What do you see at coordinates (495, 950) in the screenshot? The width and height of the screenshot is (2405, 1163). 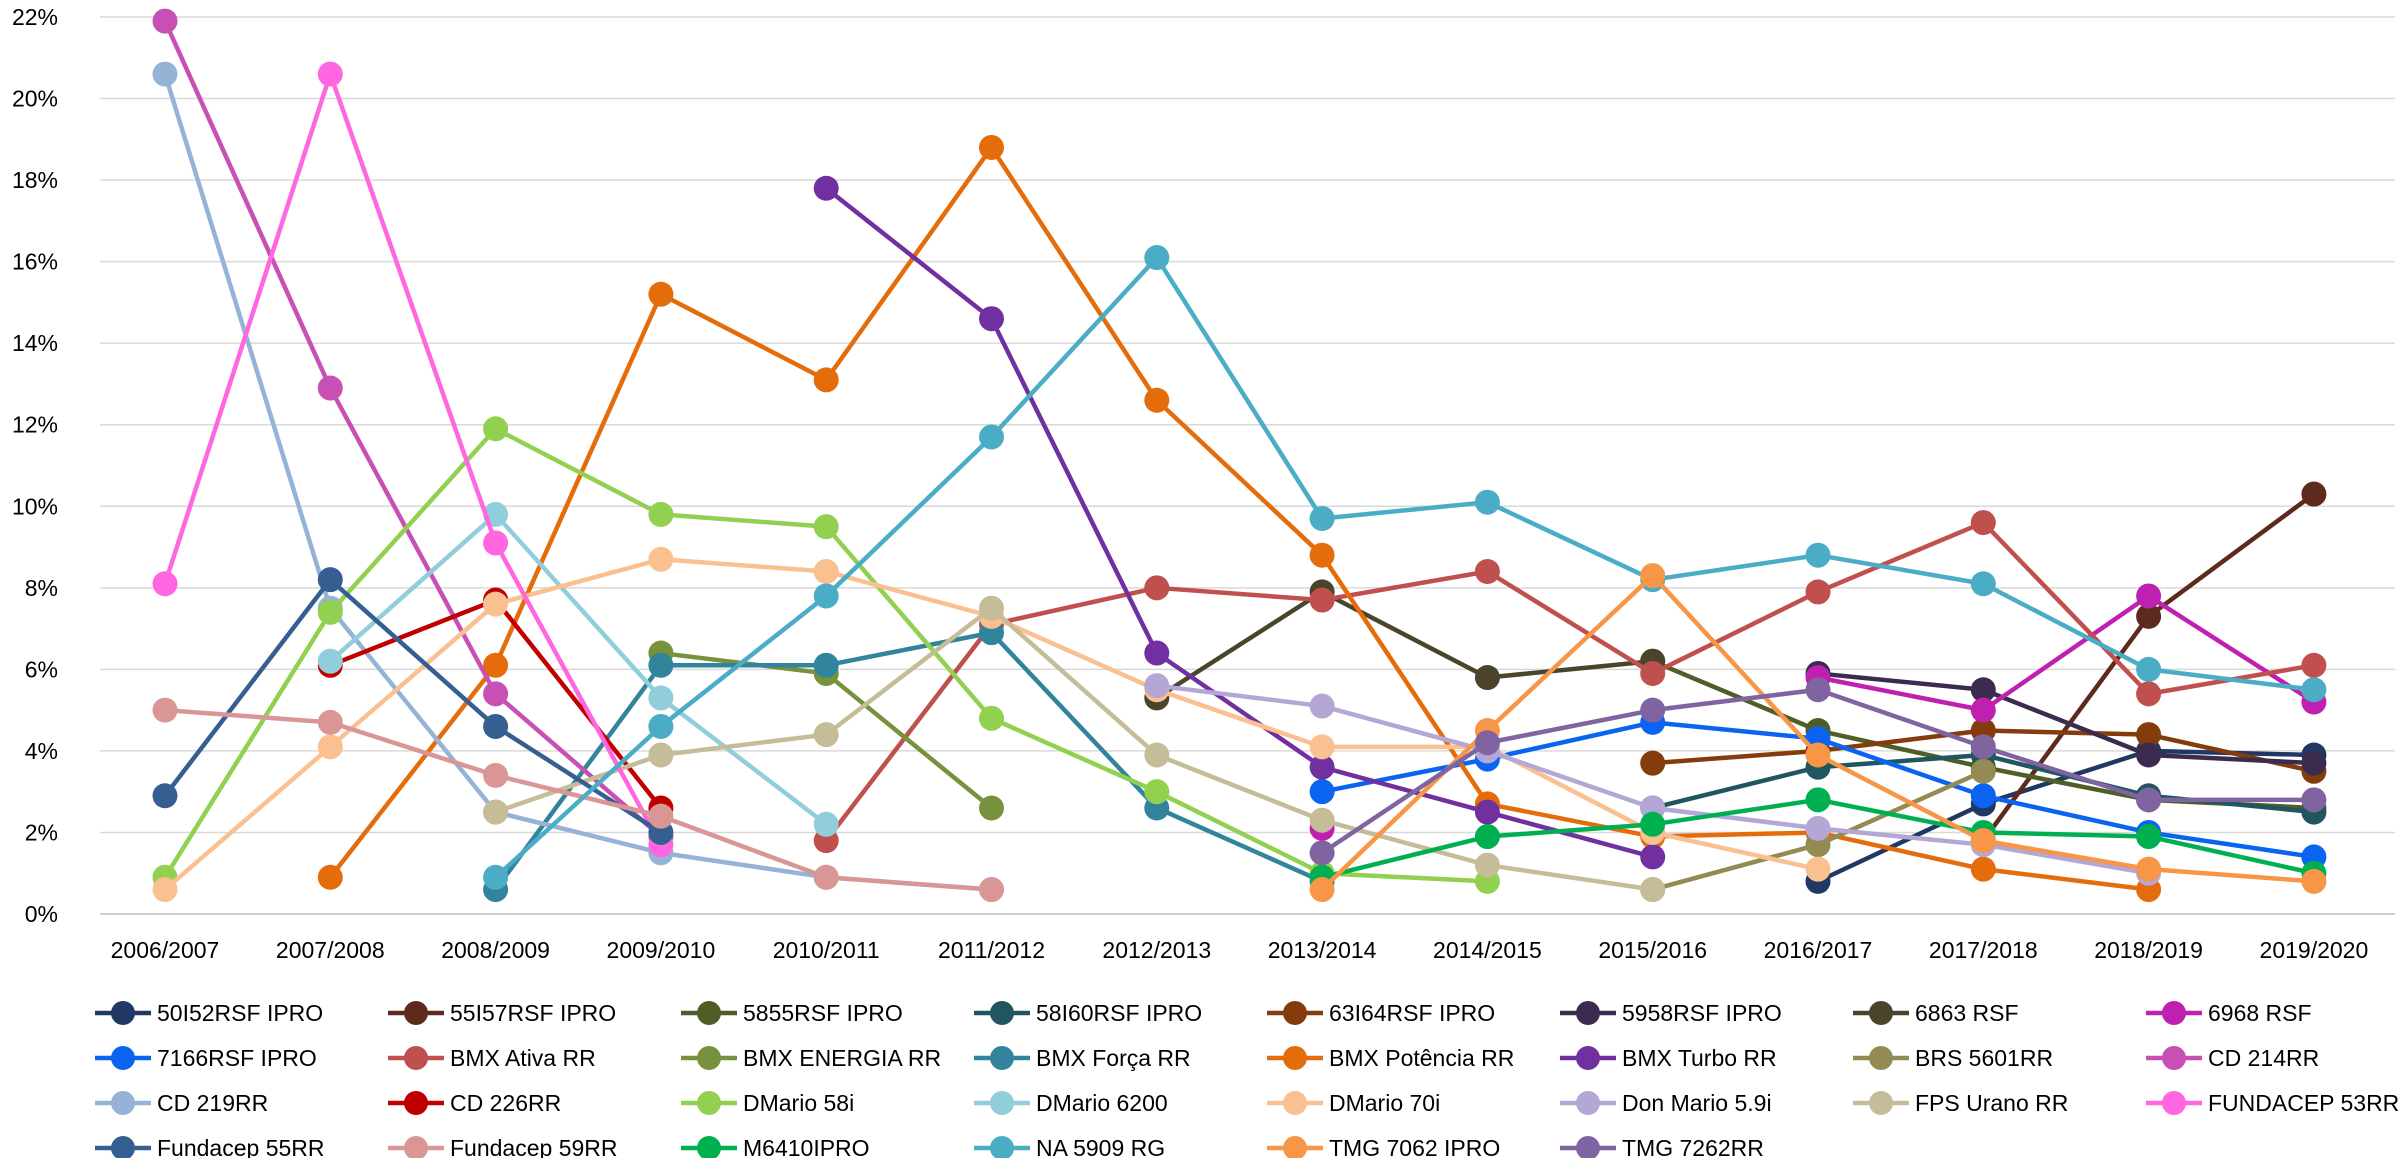 I see `x-tick-label: 2008/2009` at bounding box center [495, 950].